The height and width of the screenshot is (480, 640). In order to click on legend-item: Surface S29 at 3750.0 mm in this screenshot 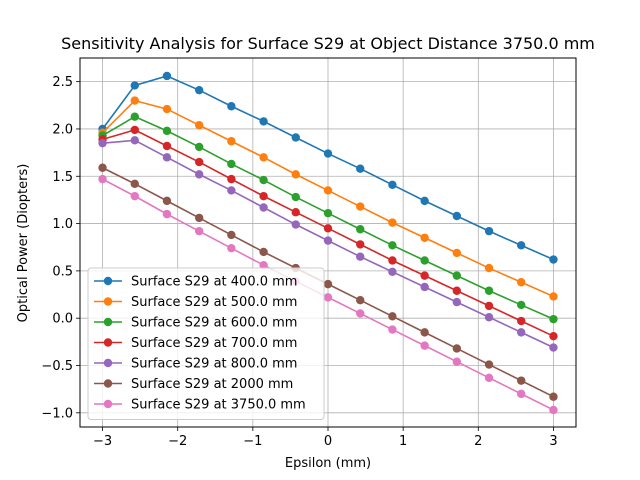, I will do `click(200, 405)`.